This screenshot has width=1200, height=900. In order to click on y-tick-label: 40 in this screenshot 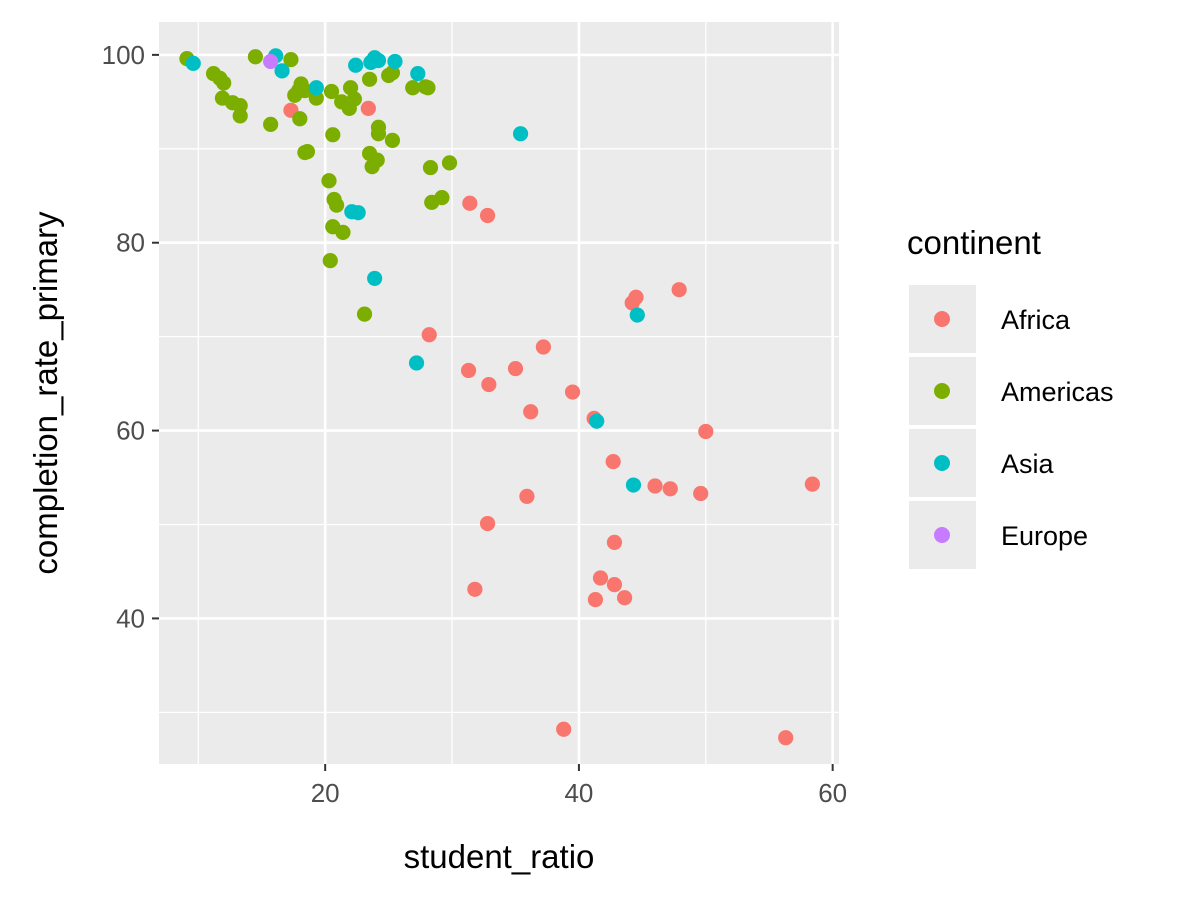, I will do `click(130, 618)`.